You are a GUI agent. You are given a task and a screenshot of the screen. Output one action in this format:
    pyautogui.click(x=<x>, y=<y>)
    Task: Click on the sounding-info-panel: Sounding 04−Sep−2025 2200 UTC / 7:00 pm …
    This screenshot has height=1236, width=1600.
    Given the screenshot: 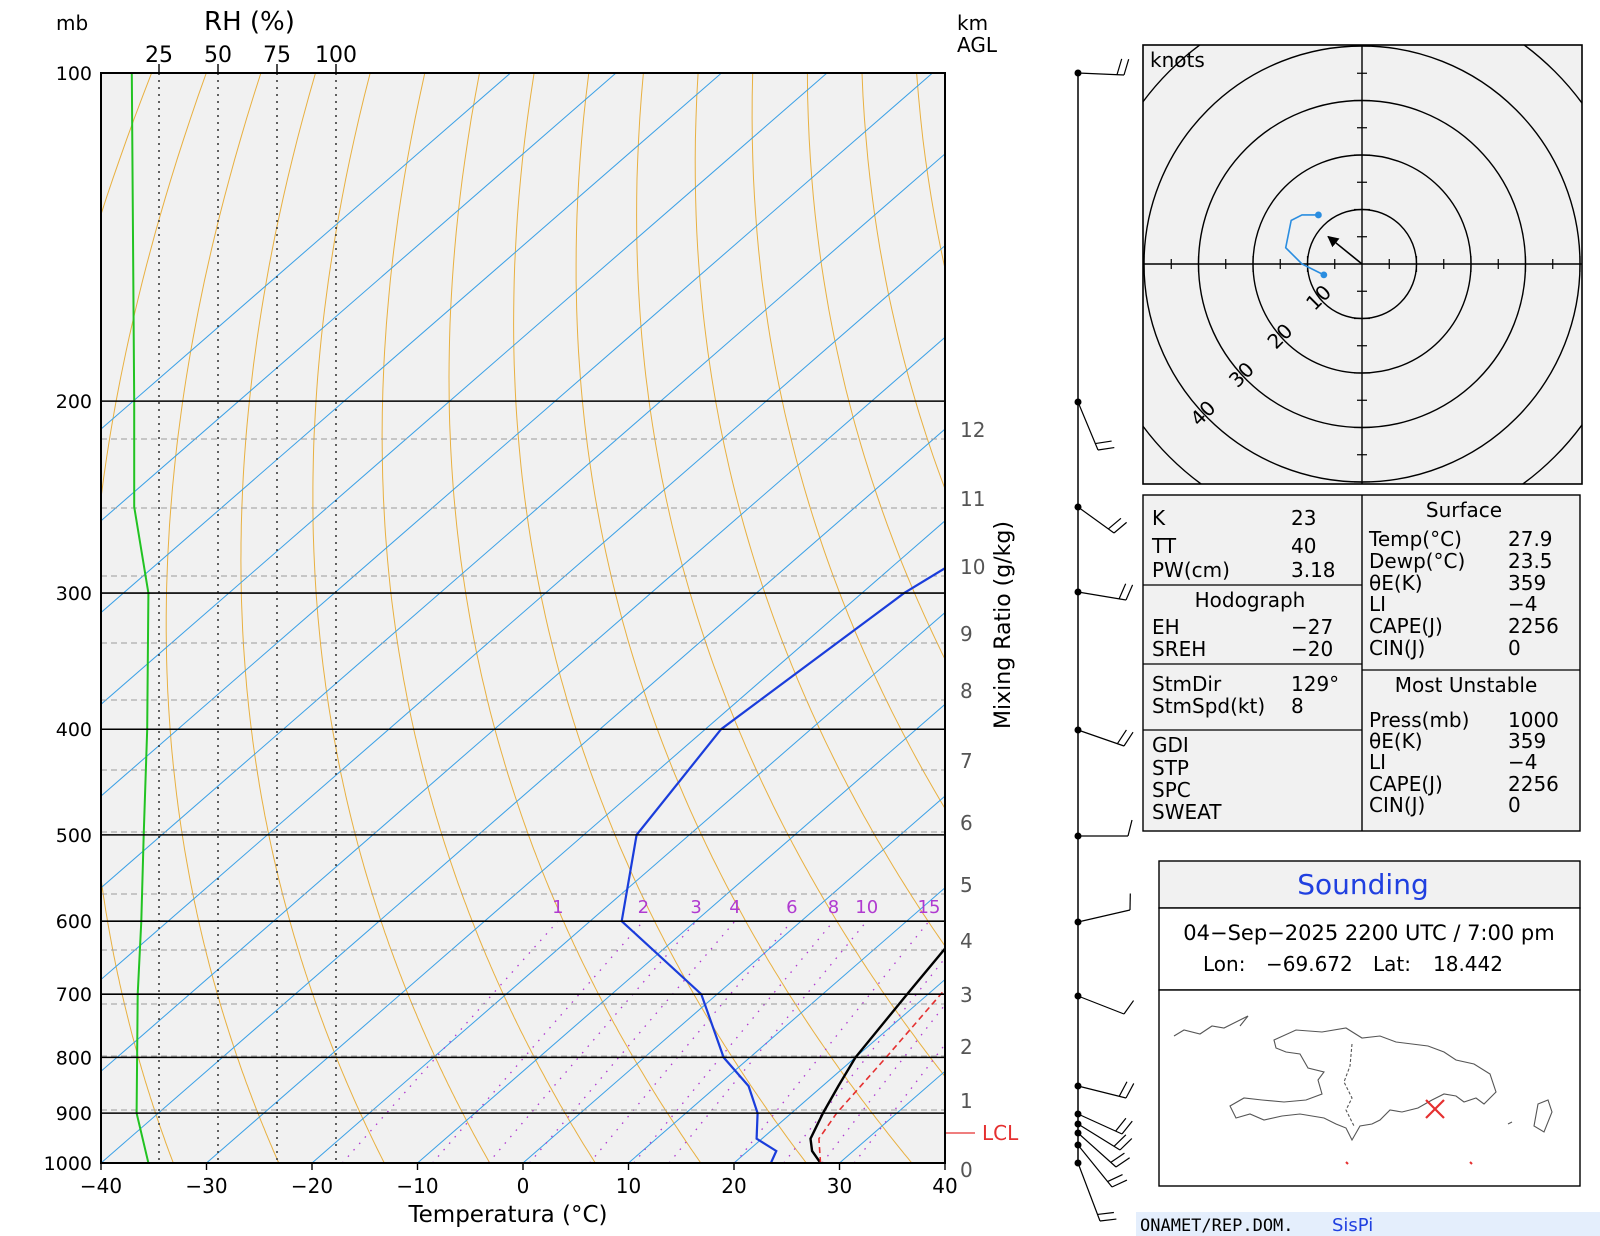 What is the action you would take?
    pyautogui.click(x=1369, y=1023)
    